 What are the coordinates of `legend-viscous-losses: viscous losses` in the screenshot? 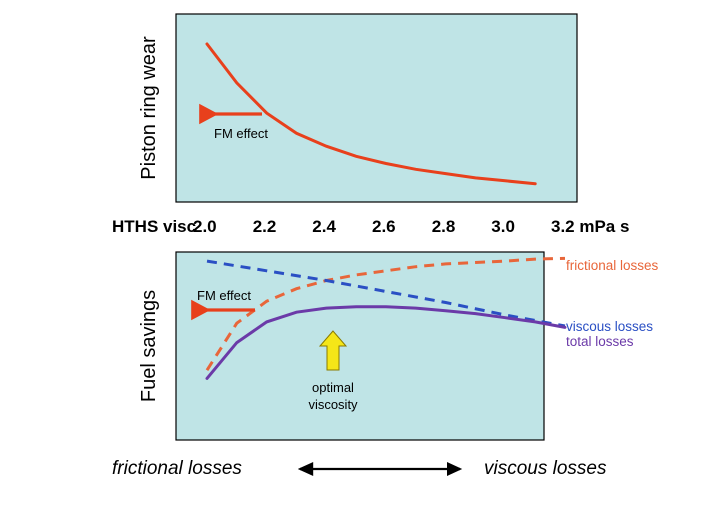 It's located at (609, 326).